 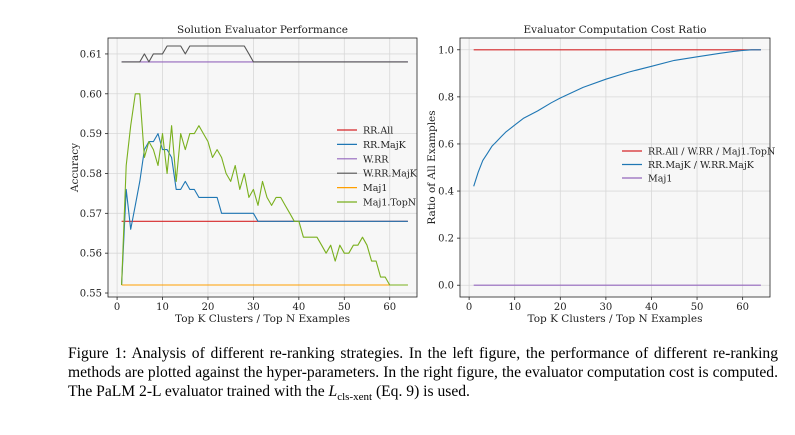 What do you see at coordinates (91, 174) in the screenshot?
I see `y-tick-label: 0.58` at bounding box center [91, 174].